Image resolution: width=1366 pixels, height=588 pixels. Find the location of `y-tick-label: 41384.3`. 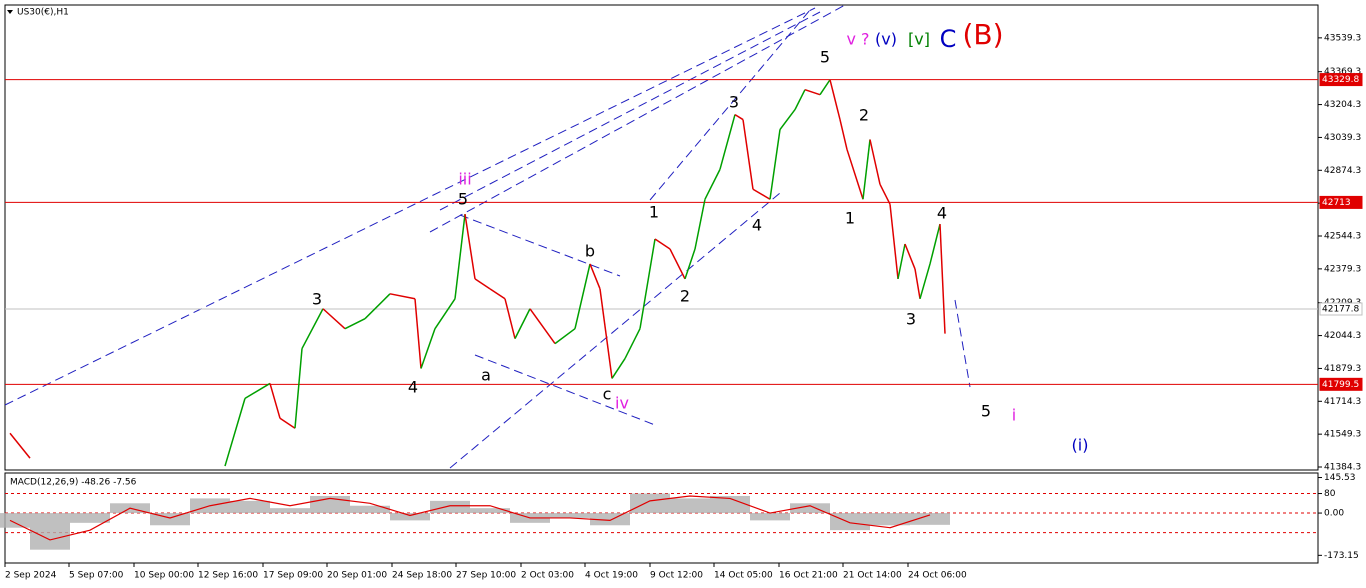

y-tick-label: 41384.3 is located at coordinates (1342, 468).